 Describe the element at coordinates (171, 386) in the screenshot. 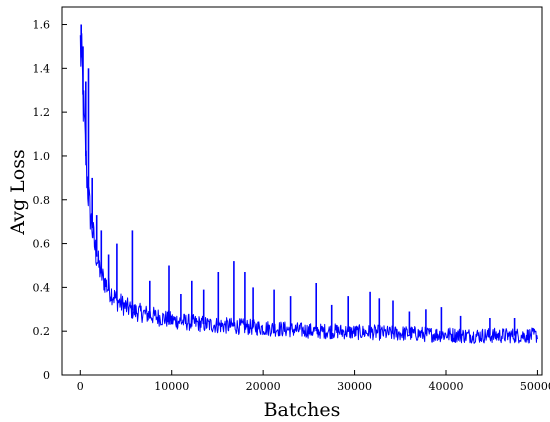

I see `x-tick-label: 10000` at that location.